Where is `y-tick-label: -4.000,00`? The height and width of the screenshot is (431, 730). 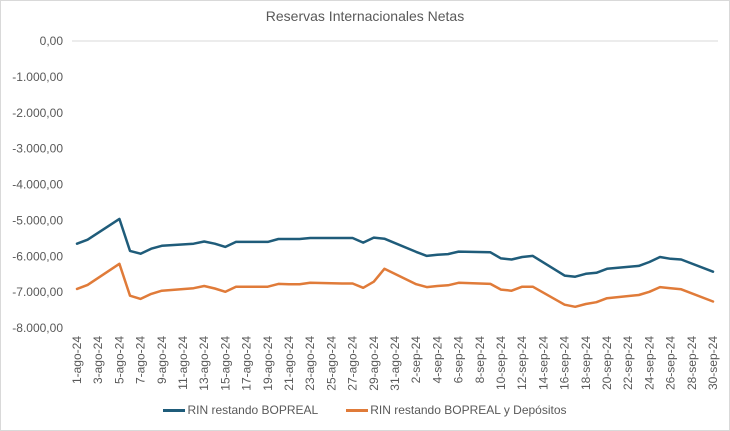 y-tick-label: -4.000,00 is located at coordinates (37, 185).